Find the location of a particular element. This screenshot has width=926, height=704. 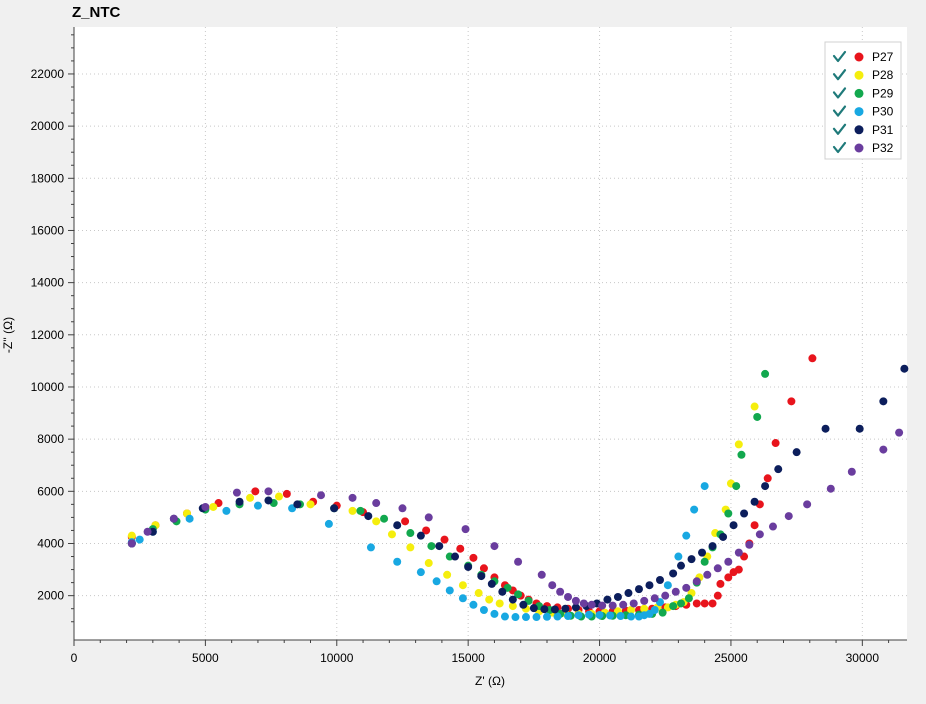

legend-box is located at coordinates (863, 100).